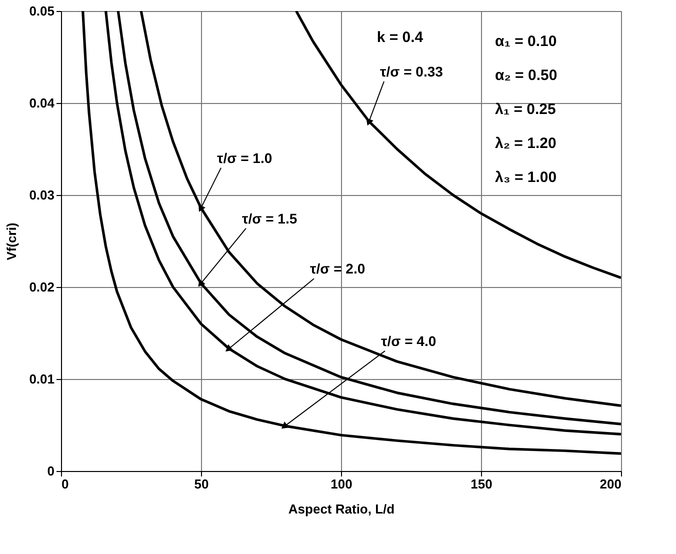 The image size is (676, 554). What do you see at coordinates (338, 268) in the screenshot?
I see `annotation: τ/σ = 2.0` at bounding box center [338, 268].